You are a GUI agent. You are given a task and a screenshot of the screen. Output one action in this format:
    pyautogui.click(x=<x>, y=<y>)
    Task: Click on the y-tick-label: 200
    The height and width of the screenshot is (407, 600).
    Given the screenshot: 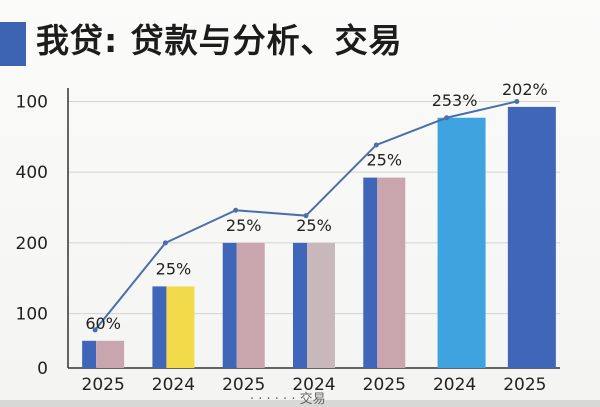 What is the action you would take?
    pyautogui.click(x=32, y=244)
    